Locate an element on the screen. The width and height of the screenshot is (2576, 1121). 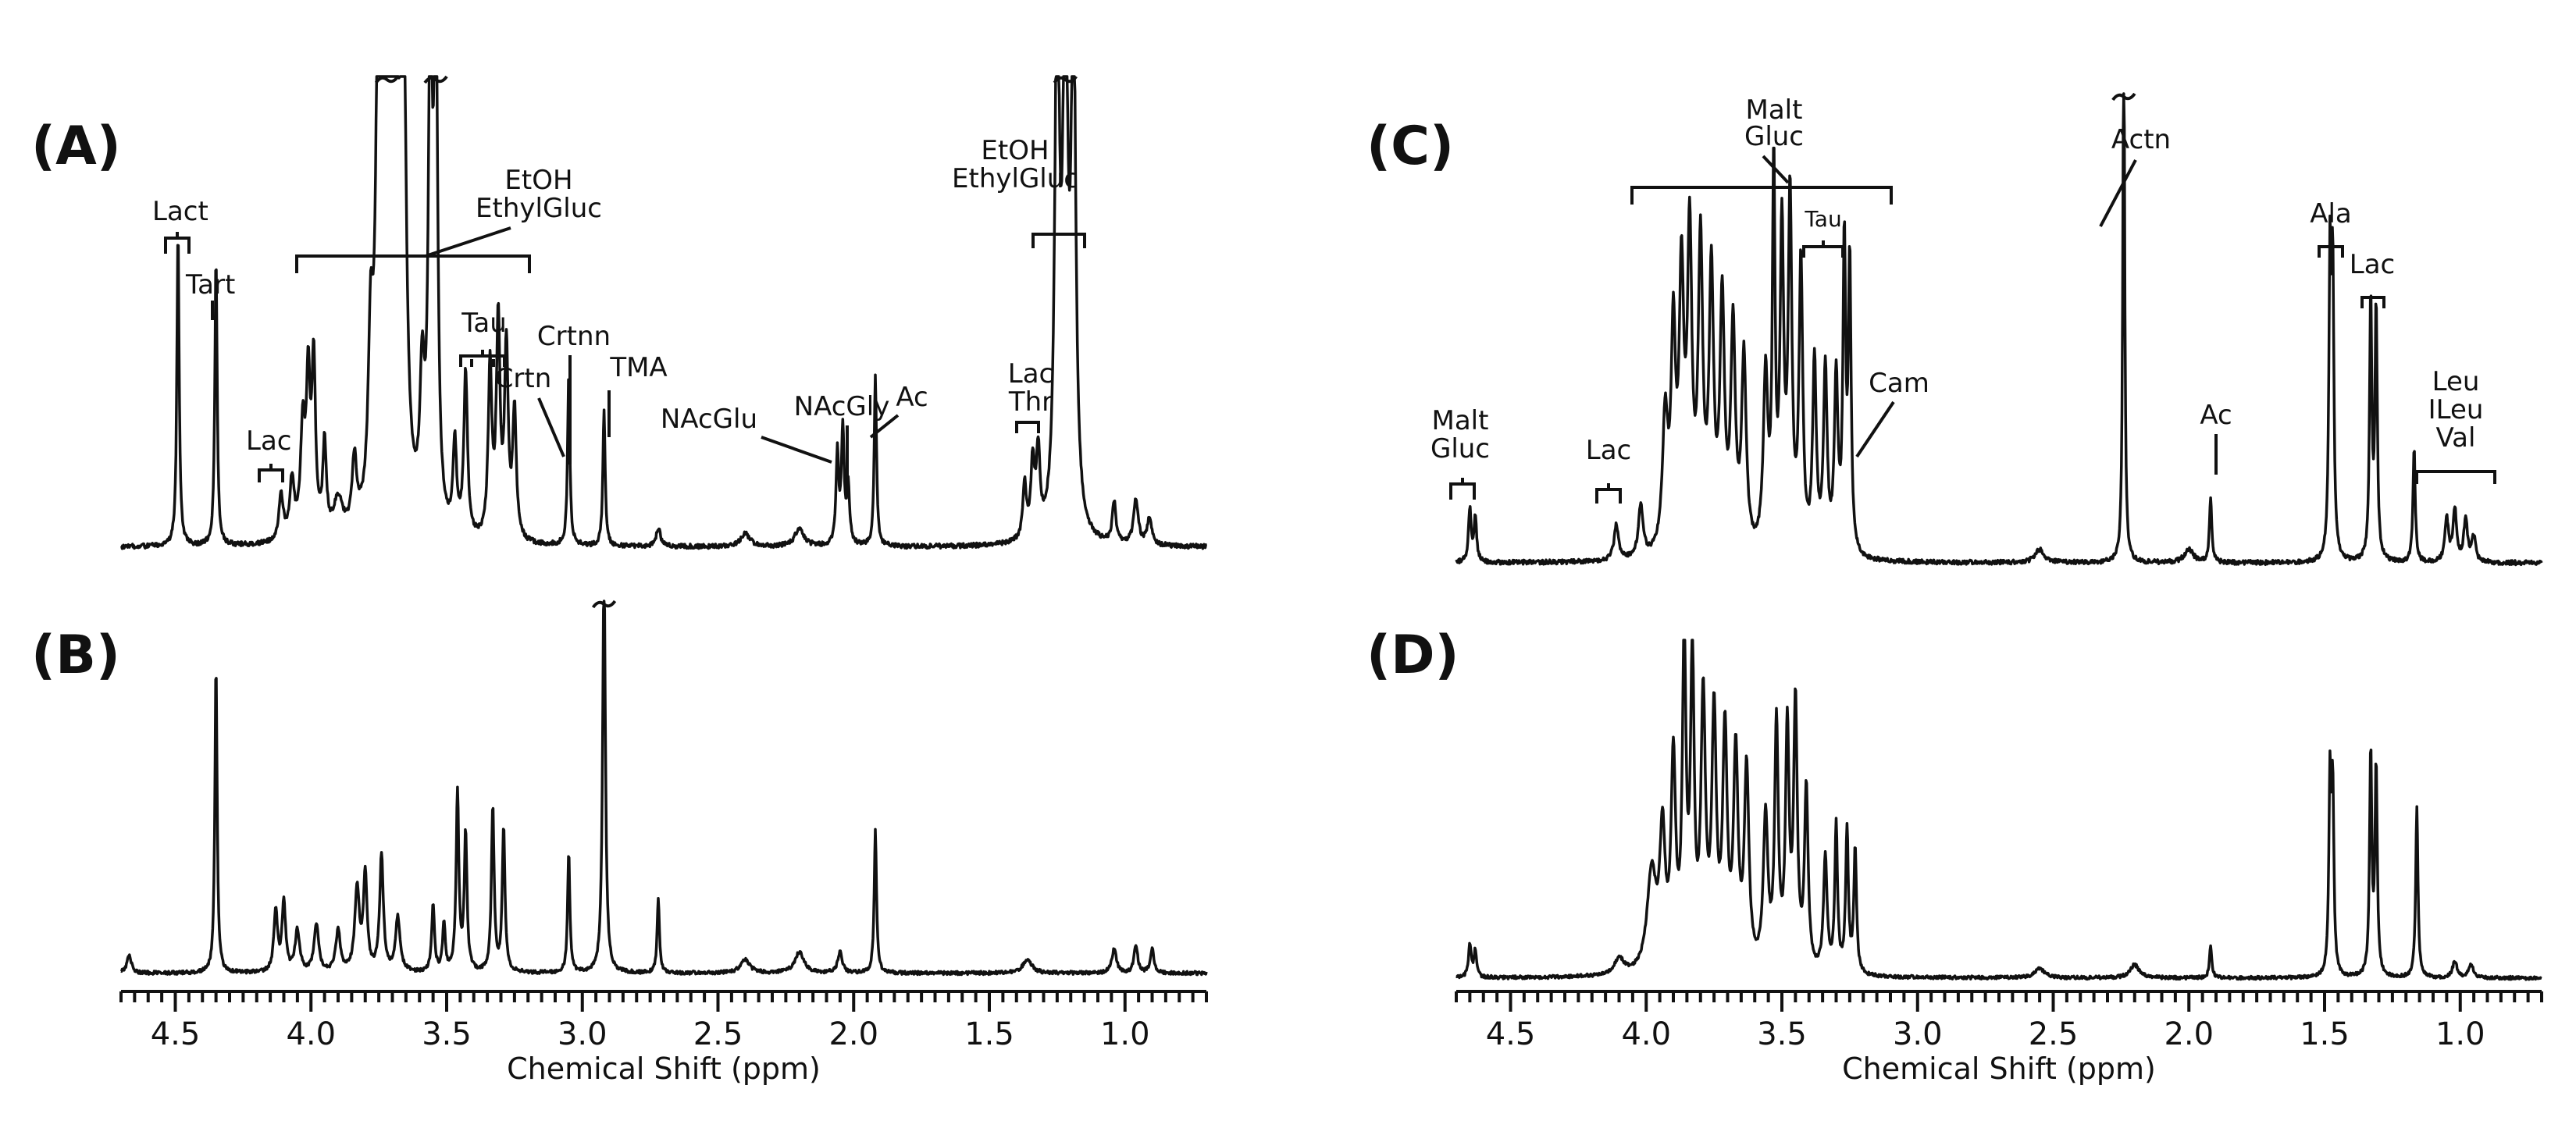
spectrum-b is located at coordinates (664, 788).